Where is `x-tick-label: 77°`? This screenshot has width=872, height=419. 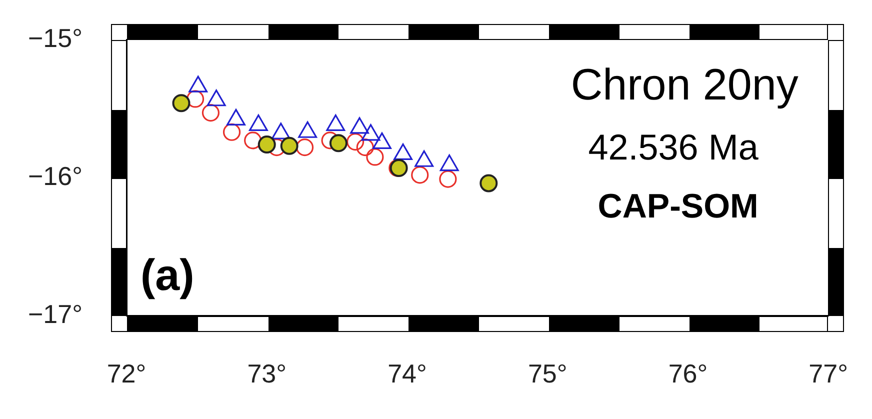
x-tick-label: 77° is located at coordinates (828, 373).